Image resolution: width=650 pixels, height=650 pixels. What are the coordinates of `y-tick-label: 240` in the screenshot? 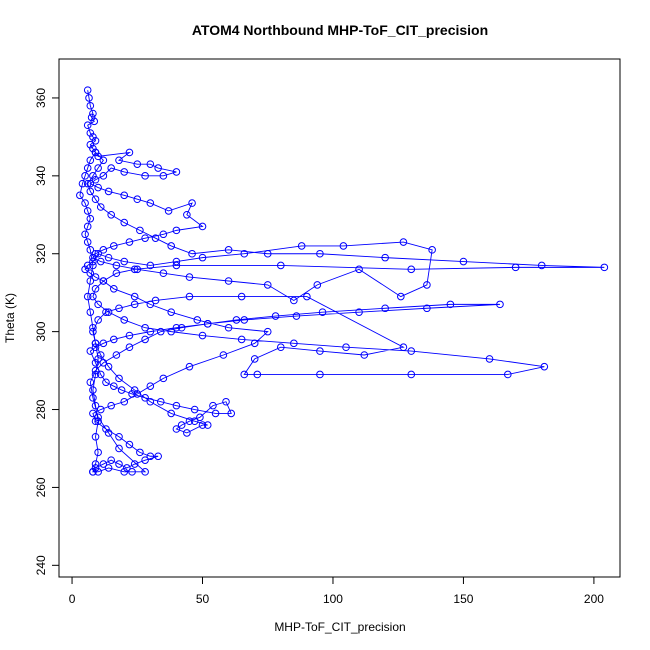 It's located at (41, 565).